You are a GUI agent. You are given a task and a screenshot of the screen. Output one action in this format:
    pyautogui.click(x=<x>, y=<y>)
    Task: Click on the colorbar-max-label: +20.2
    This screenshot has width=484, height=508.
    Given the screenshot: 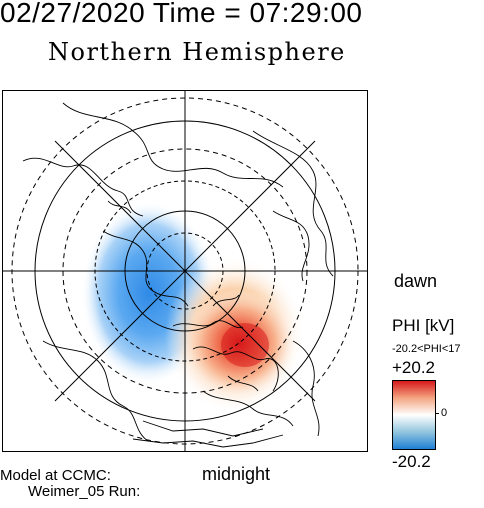 What is the action you would take?
    pyautogui.click(x=414, y=367)
    